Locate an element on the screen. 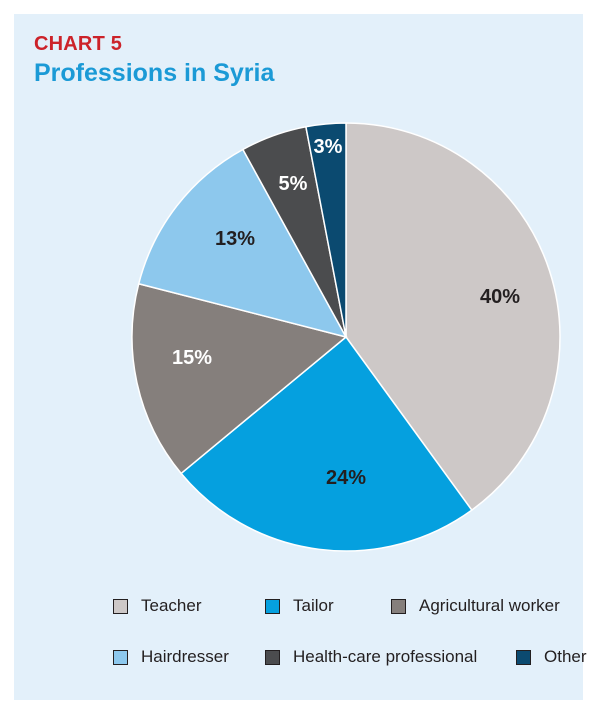  slice-label-hairdresser: 13% is located at coordinates (235, 239).